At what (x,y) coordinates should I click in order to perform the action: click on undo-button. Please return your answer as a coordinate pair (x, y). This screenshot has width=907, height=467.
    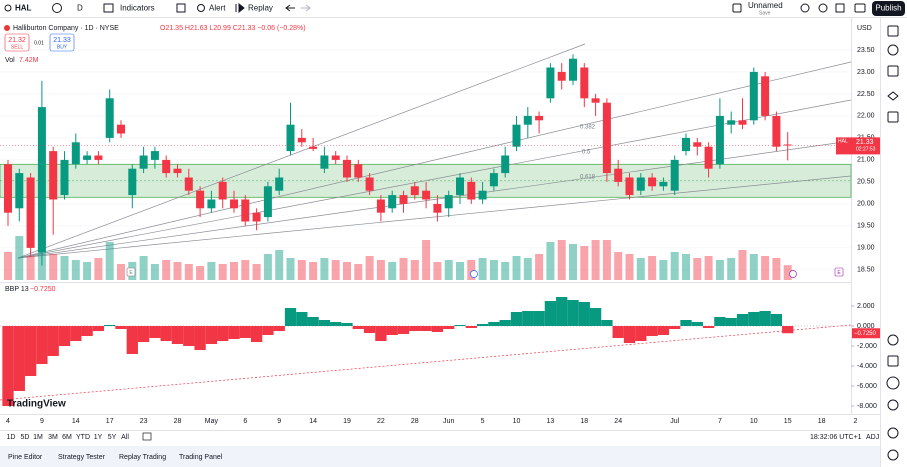
    Looking at the image, I should click on (290, 8).